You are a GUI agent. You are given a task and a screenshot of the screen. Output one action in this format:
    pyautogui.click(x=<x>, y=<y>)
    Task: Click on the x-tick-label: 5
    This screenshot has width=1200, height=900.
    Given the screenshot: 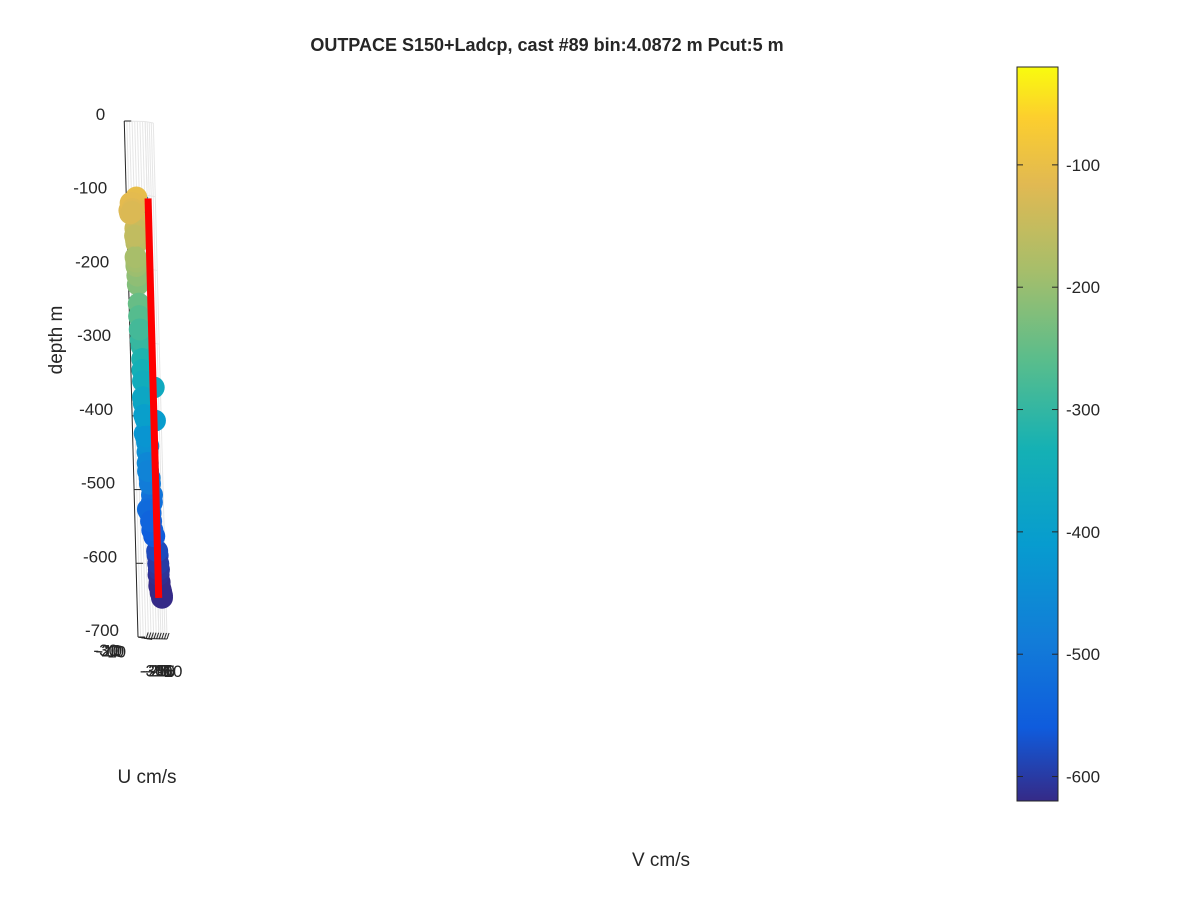 What is the action you would take?
    pyautogui.click(x=170, y=671)
    